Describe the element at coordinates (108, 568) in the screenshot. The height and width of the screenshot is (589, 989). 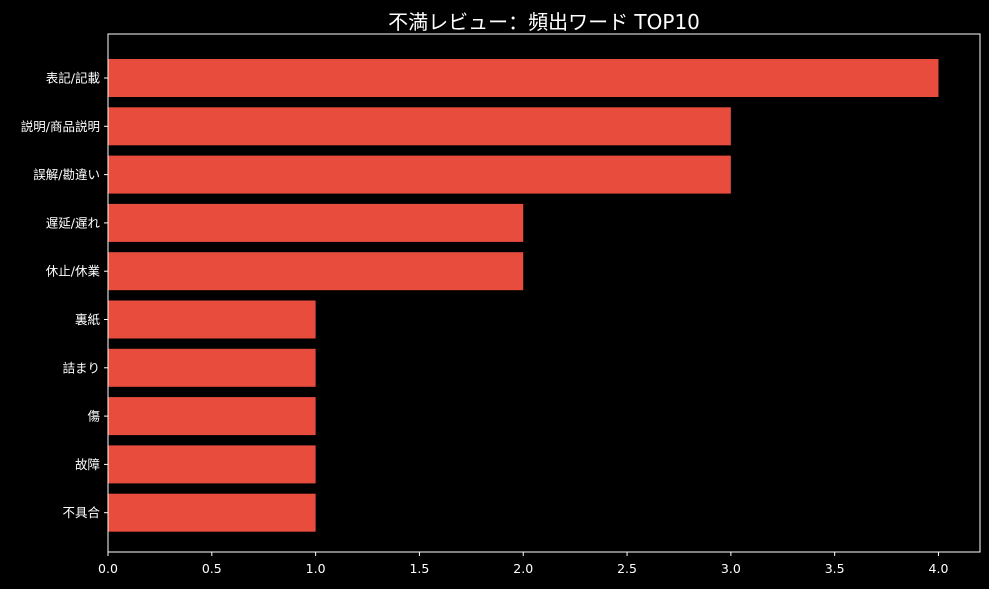
I see `x-tick-label: 0.0` at that location.